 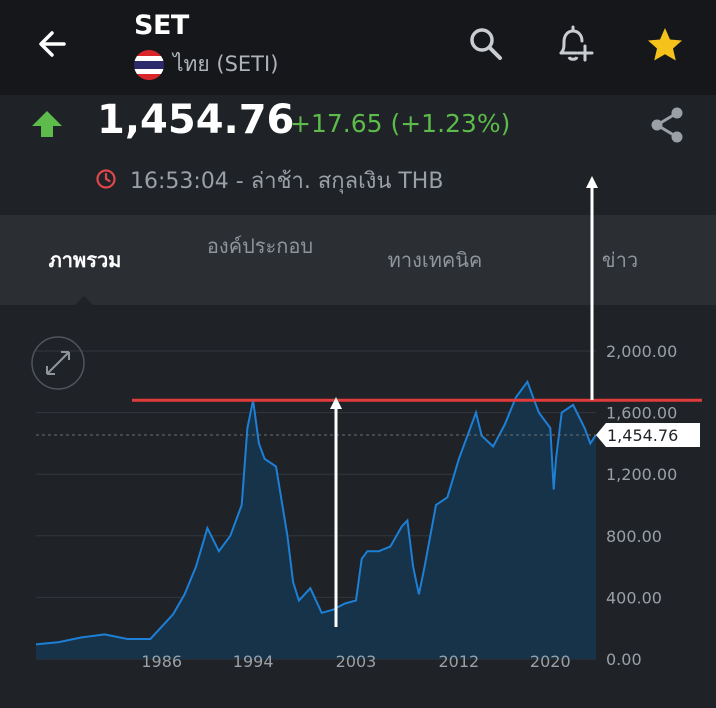 What do you see at coordinates (161, 661) in the screenshot?
I see `x-tick-label: 1986` at bounding box center [161, 661].